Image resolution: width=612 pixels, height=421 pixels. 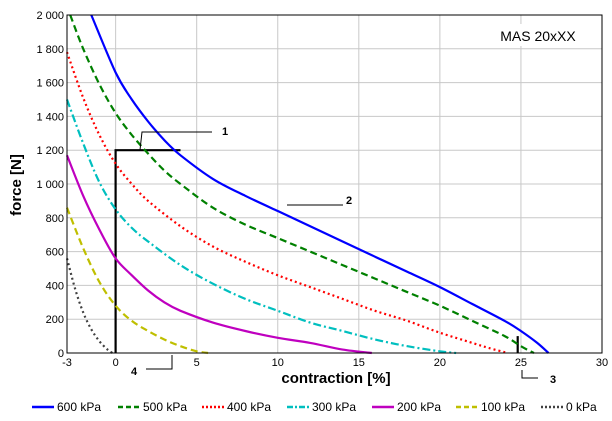 What do you see at coordinates (334, 407) in the screenshot?
I see `legend-label: 300 kPa` at bounding box center [334, 407].